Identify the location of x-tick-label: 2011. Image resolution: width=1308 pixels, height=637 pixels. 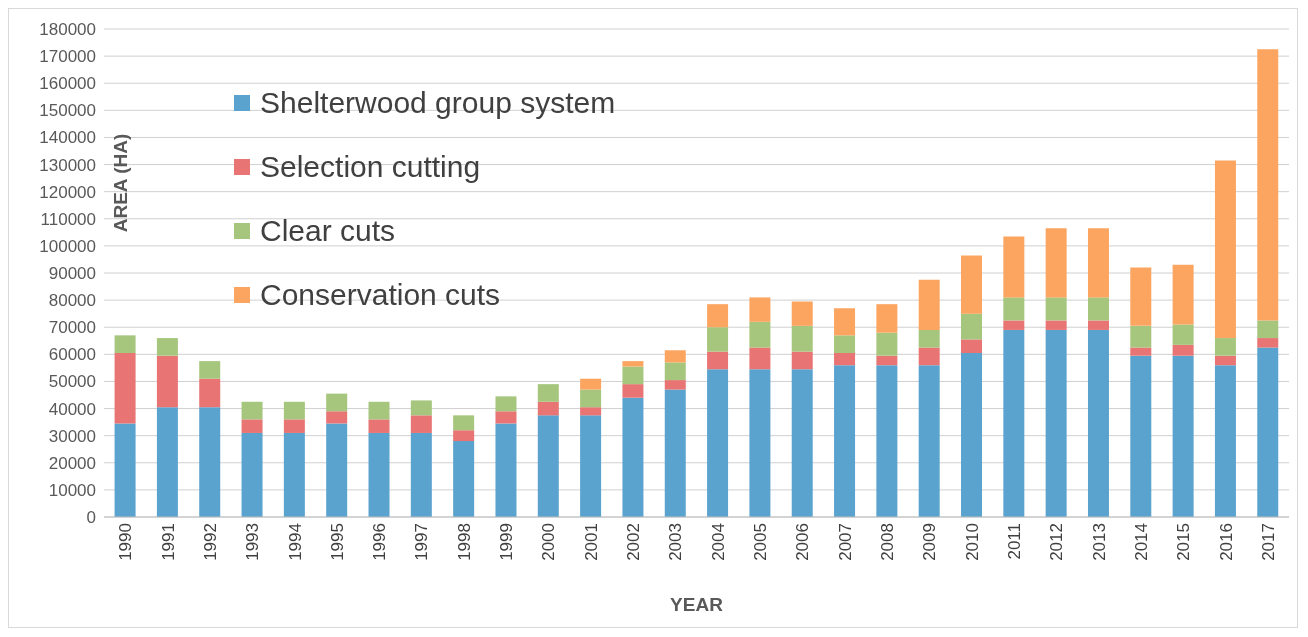
(1014, 541).